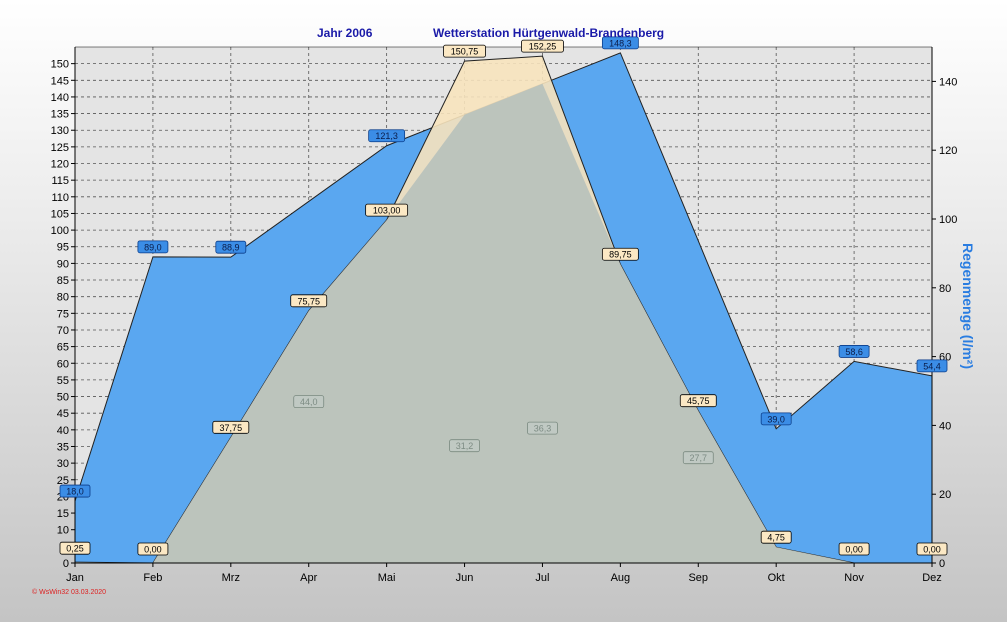  What do you see at coordinates (63, 248) in the screenshot?
I see `y-left-tick-label: 95` at bounding box center [63, 248].